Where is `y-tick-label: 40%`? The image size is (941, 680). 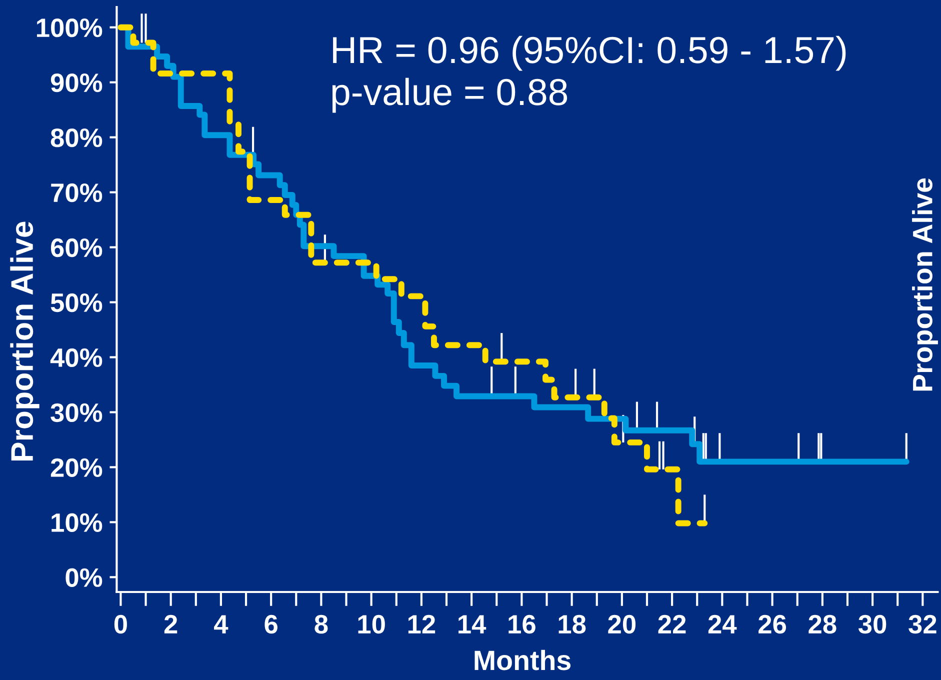 y-tick-label: 40% is located at coordinates (76, 358).